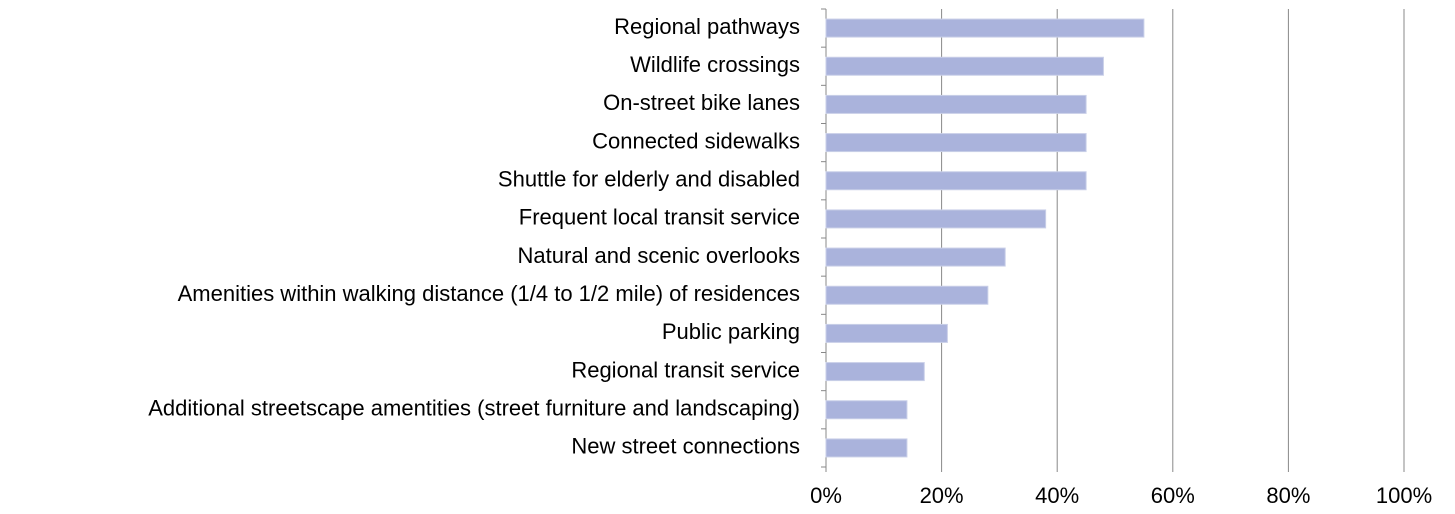 The height and width of the screenshot is (514, 1455). What do you see at coordinates (1057, 495) in the screenshot?
I see `x-tick-label: 40%` at bounding box center [1057, 495].